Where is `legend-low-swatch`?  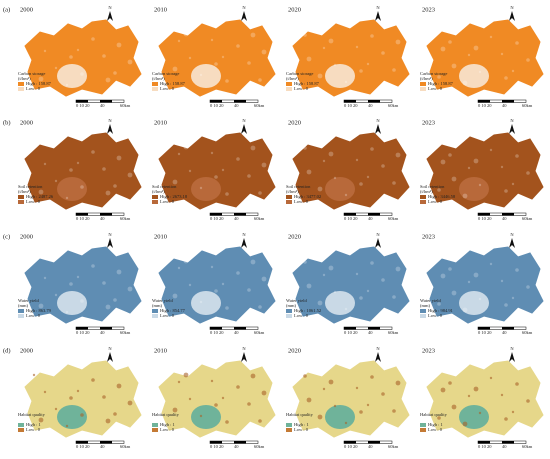 legend-low-swatch is located at coordinates (21, 430).